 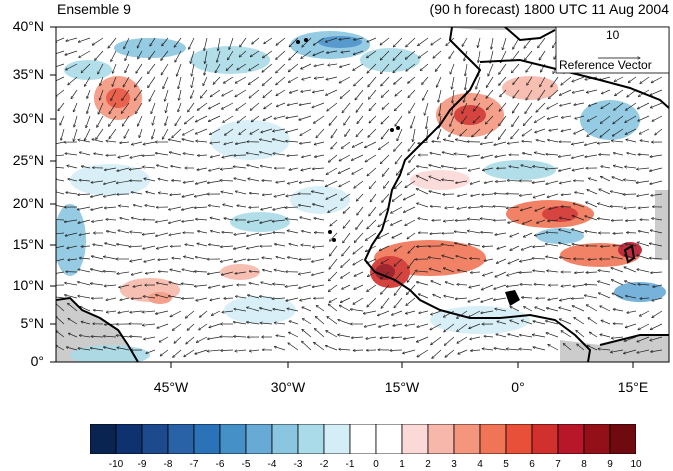 What do you see at coordinates (246, 464) in the screenshot?
I see `colorbar-label: -5` at bounding box center [246, 464].